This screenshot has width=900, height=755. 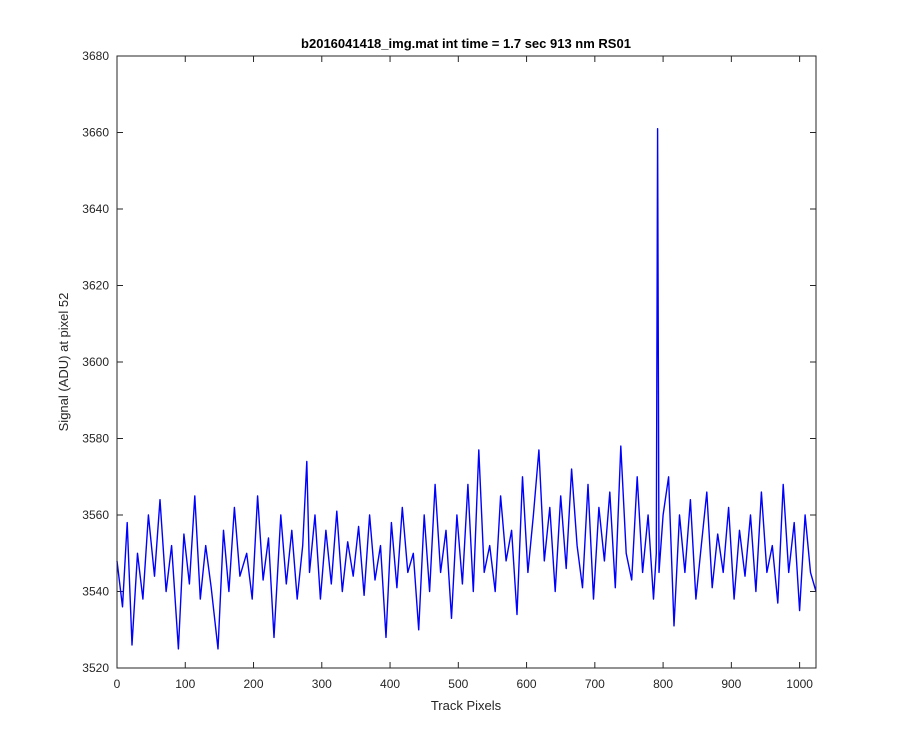 I want to click on x-tick-label: 400, so click(x=390, y=684).